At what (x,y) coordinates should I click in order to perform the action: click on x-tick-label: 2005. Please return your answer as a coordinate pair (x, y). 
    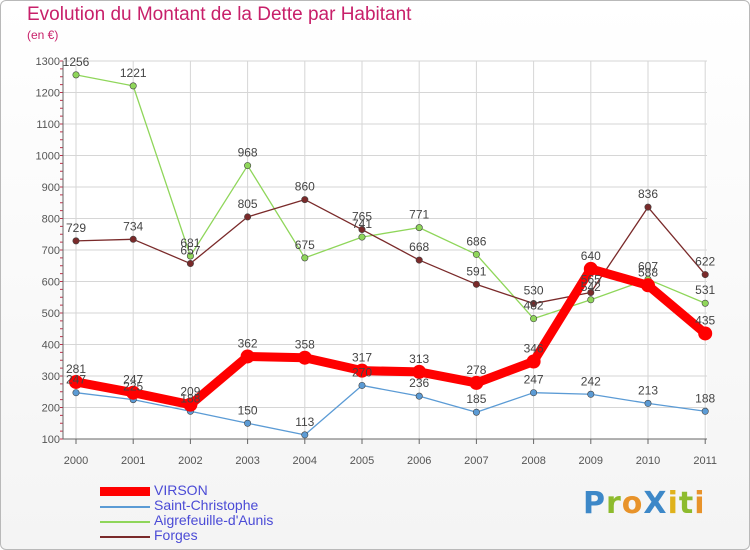
    Looking at the image, I should click on (362, 461).